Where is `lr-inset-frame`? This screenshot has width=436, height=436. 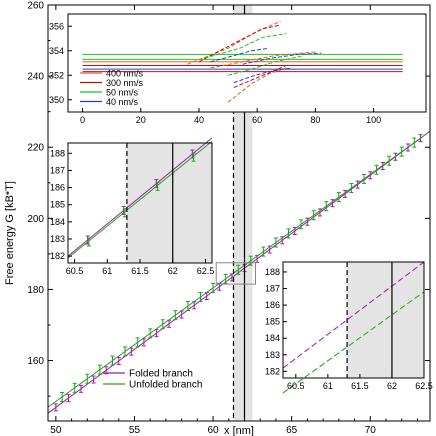
lr-inset-frame is located at coordinates (353, 320).